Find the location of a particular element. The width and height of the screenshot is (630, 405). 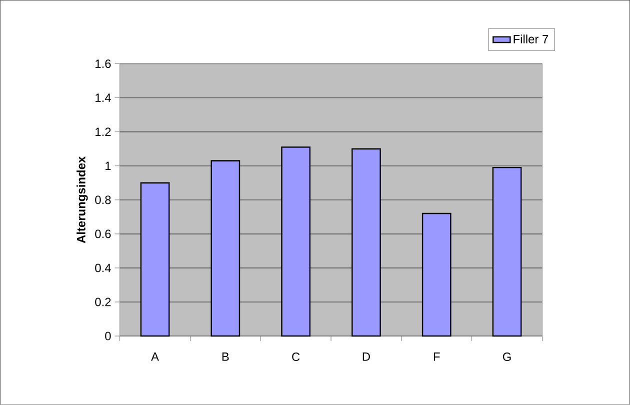

y-tick-label: 1.4 is located at coordinates (103, 98).